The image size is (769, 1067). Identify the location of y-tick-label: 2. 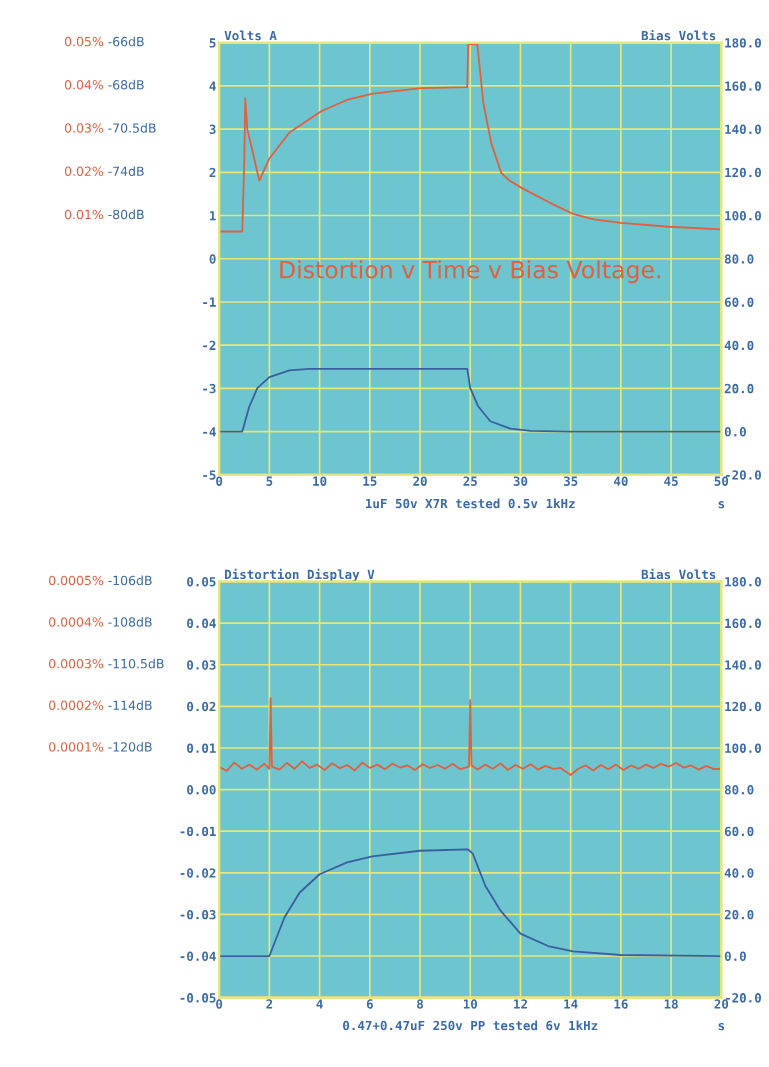
(212, 172).